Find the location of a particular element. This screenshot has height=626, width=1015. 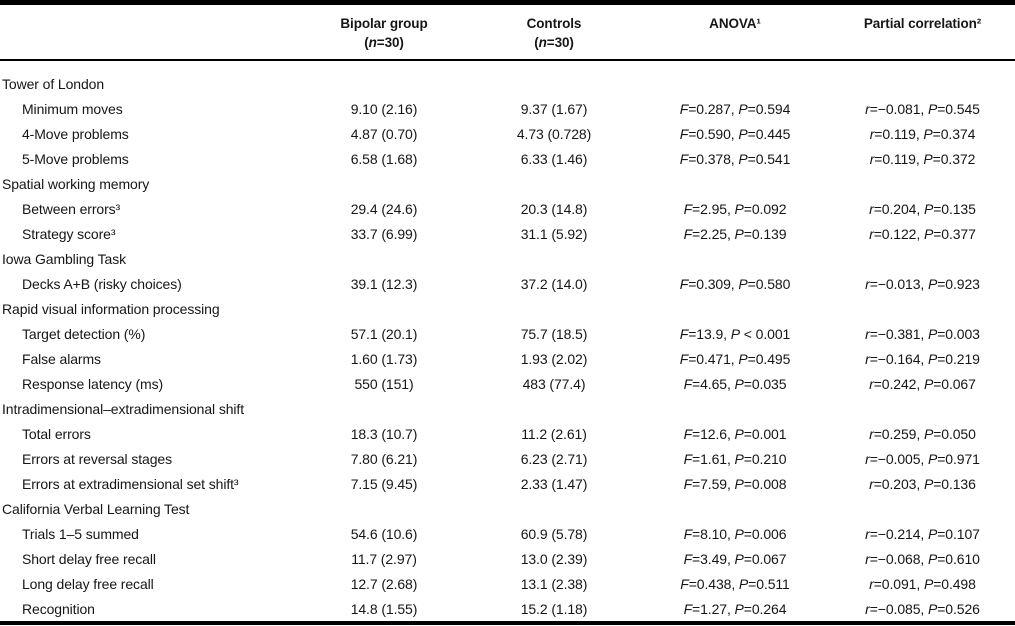

header-controls-group: Controls (n=30) is located at coordinates (554, 31).